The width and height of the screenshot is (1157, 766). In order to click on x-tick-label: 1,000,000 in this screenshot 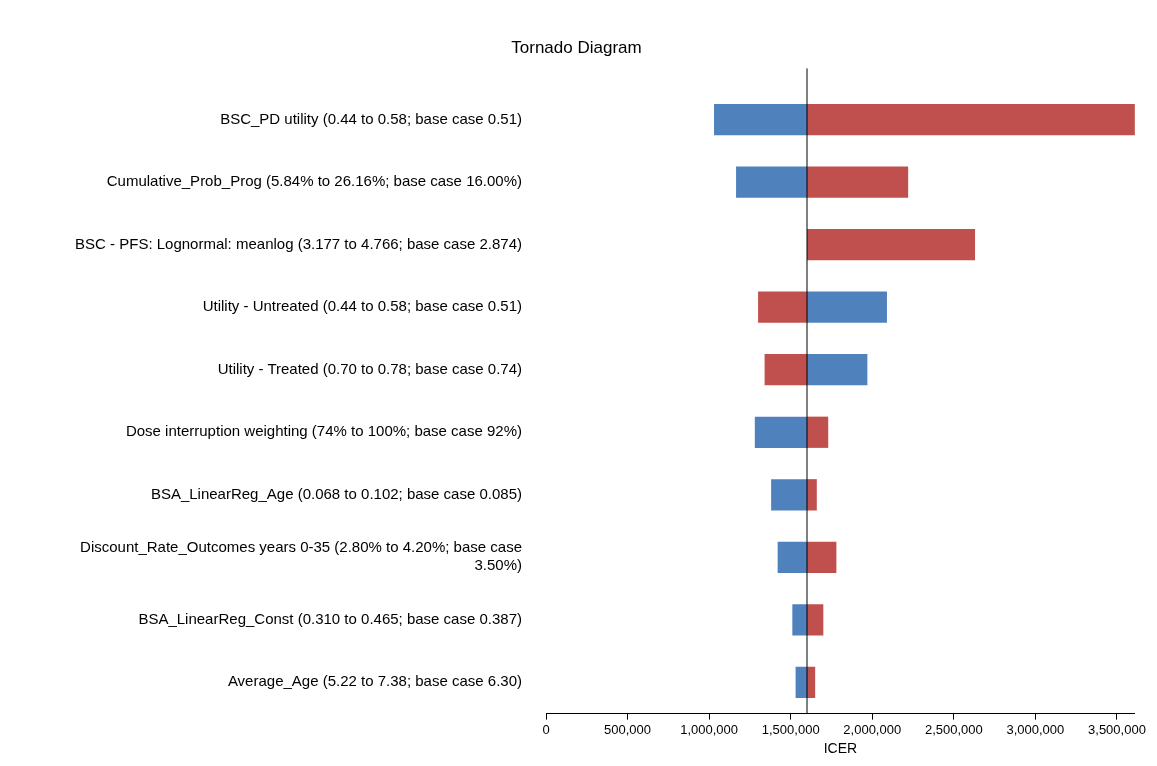, I will do `click(709, 729)`.